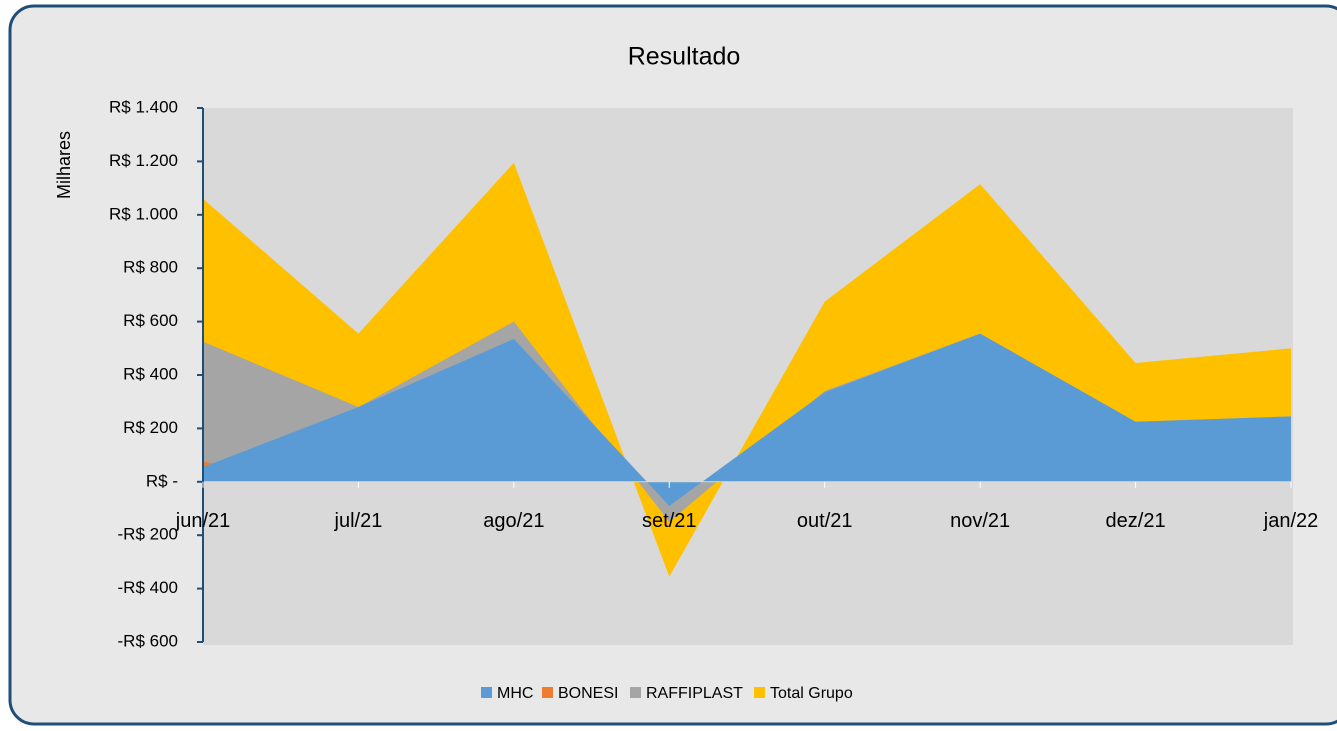  I want to click on x-tick-label: jan/22, so click(1291, 521).